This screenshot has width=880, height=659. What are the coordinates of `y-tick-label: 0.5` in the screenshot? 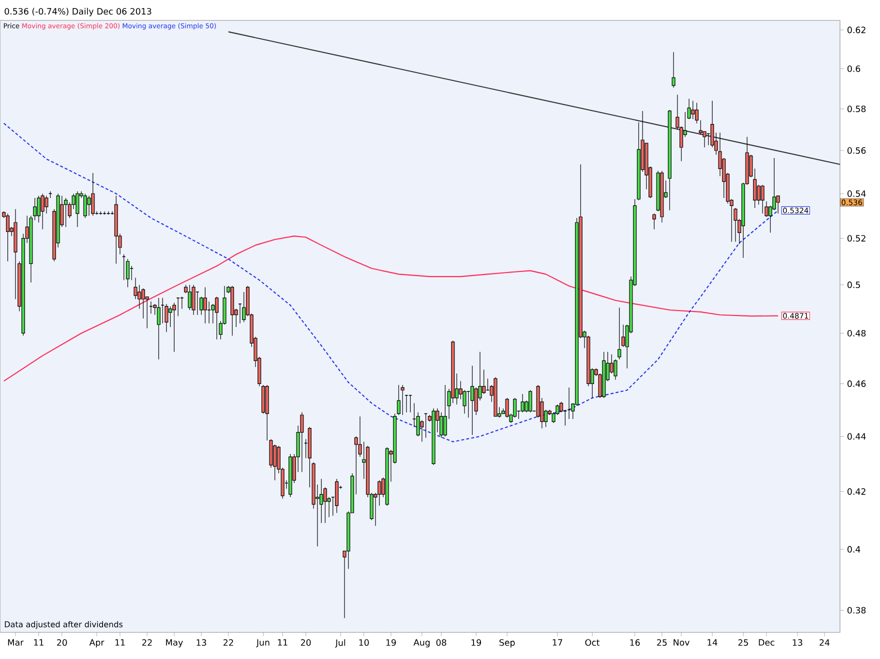 It's located at (854, 285).